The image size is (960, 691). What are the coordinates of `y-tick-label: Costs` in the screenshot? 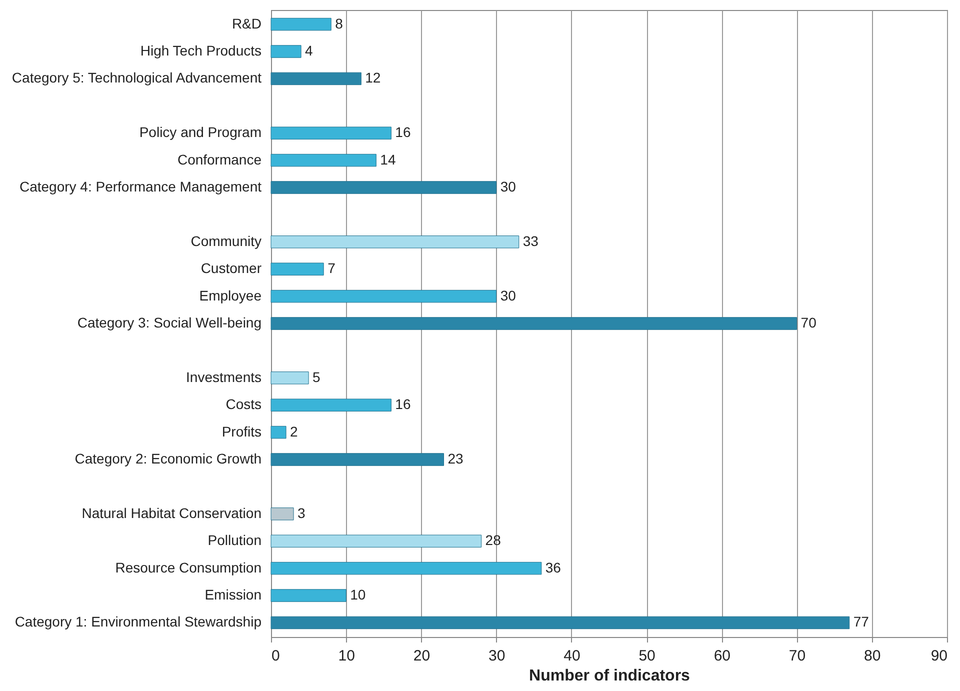 It's located at (244, 404).